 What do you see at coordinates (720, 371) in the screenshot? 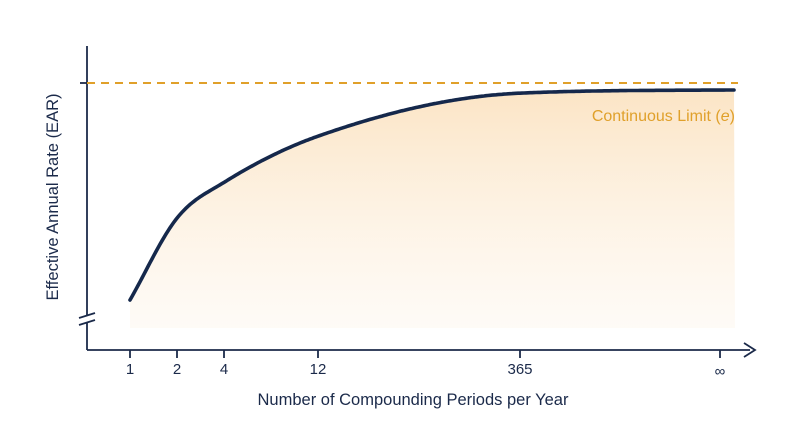
I see `x-tick-label: ∞` at bounding box center [720, 371].